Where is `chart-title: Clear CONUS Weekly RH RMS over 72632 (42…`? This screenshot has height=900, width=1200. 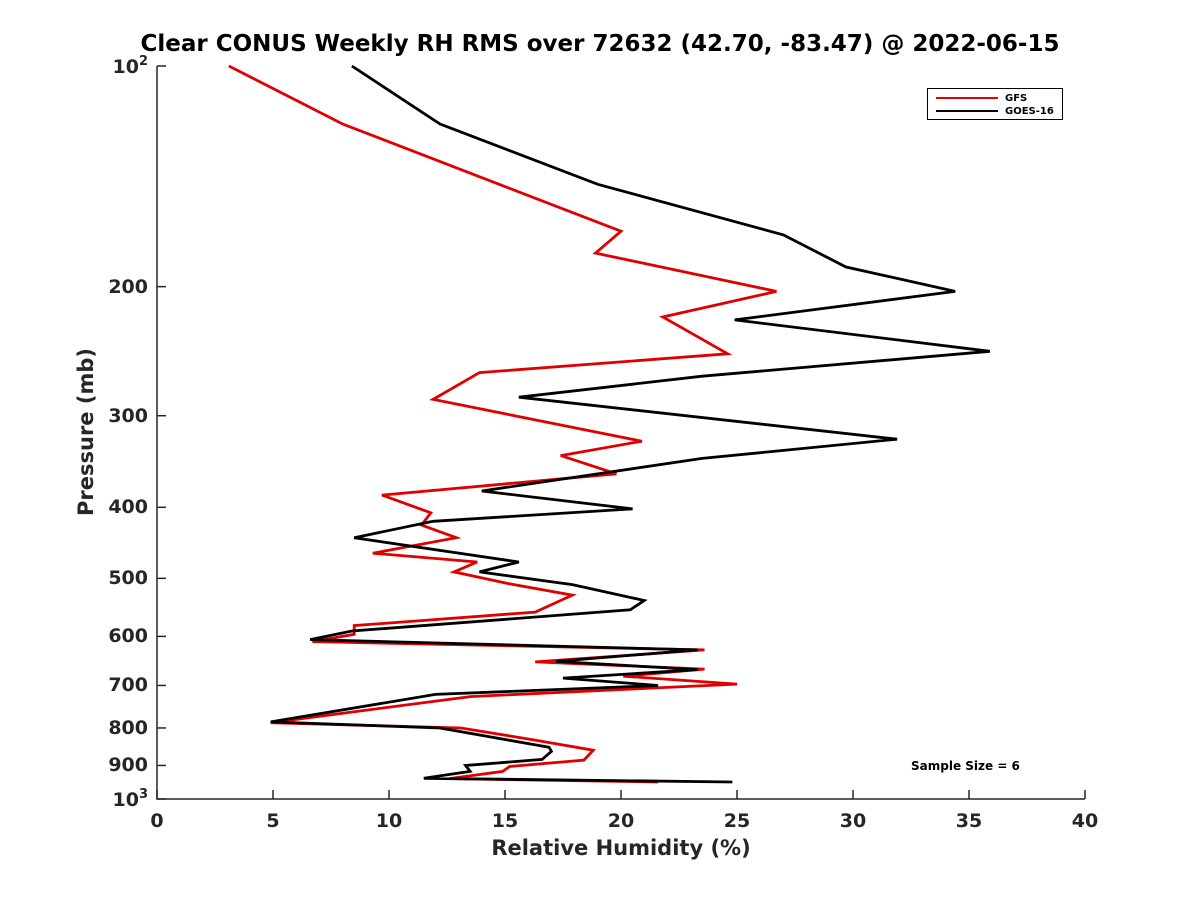
chart-title: Clear CONUS Weekly RH RMS over 72632 (42… is located at coordinates (600, 44).